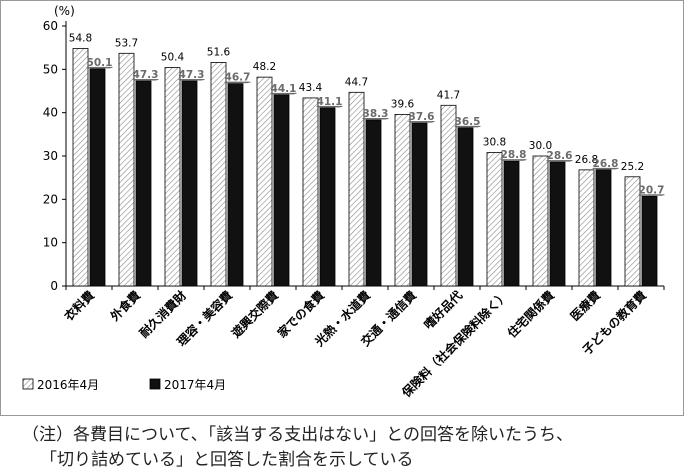  I want to click on value-label-2017: 28.6, so click(560, 156).